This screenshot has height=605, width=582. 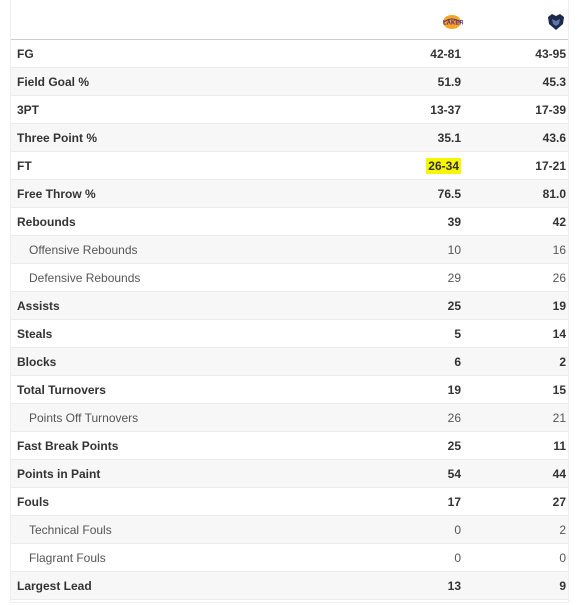 What do you see at coordinates (421, 138) in the screenshot?
I see `lakers-value: 35.1` at bounding box center [421, 138].